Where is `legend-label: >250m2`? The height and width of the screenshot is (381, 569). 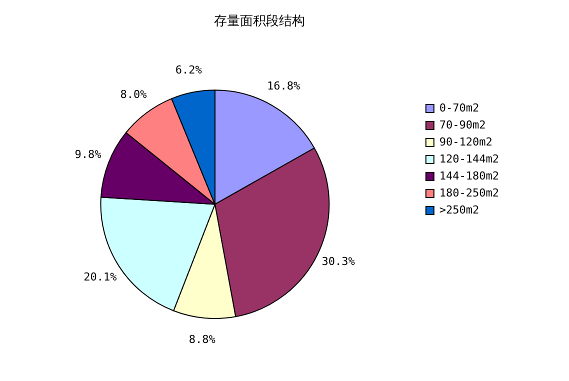
legend-label: >250m2 is located at coordinates (459, 209).